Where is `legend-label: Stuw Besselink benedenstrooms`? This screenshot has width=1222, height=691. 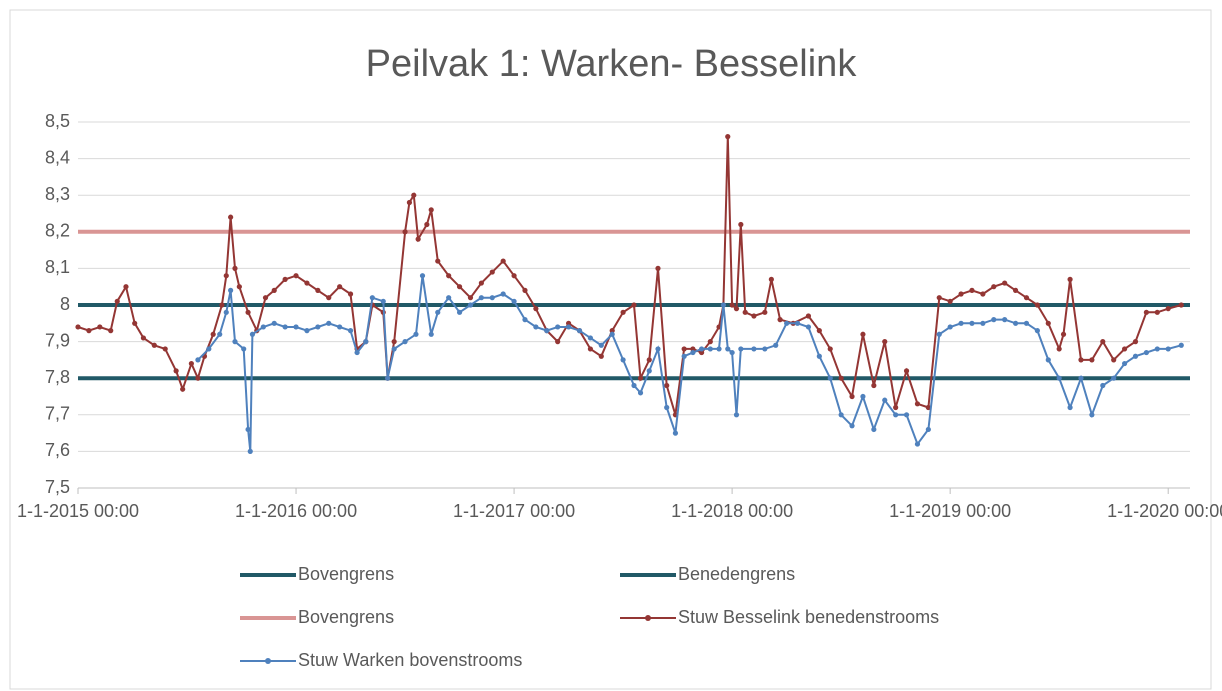
legend-label: Stuw Besselink benedenstrooms is located at coordinates (808, 617).